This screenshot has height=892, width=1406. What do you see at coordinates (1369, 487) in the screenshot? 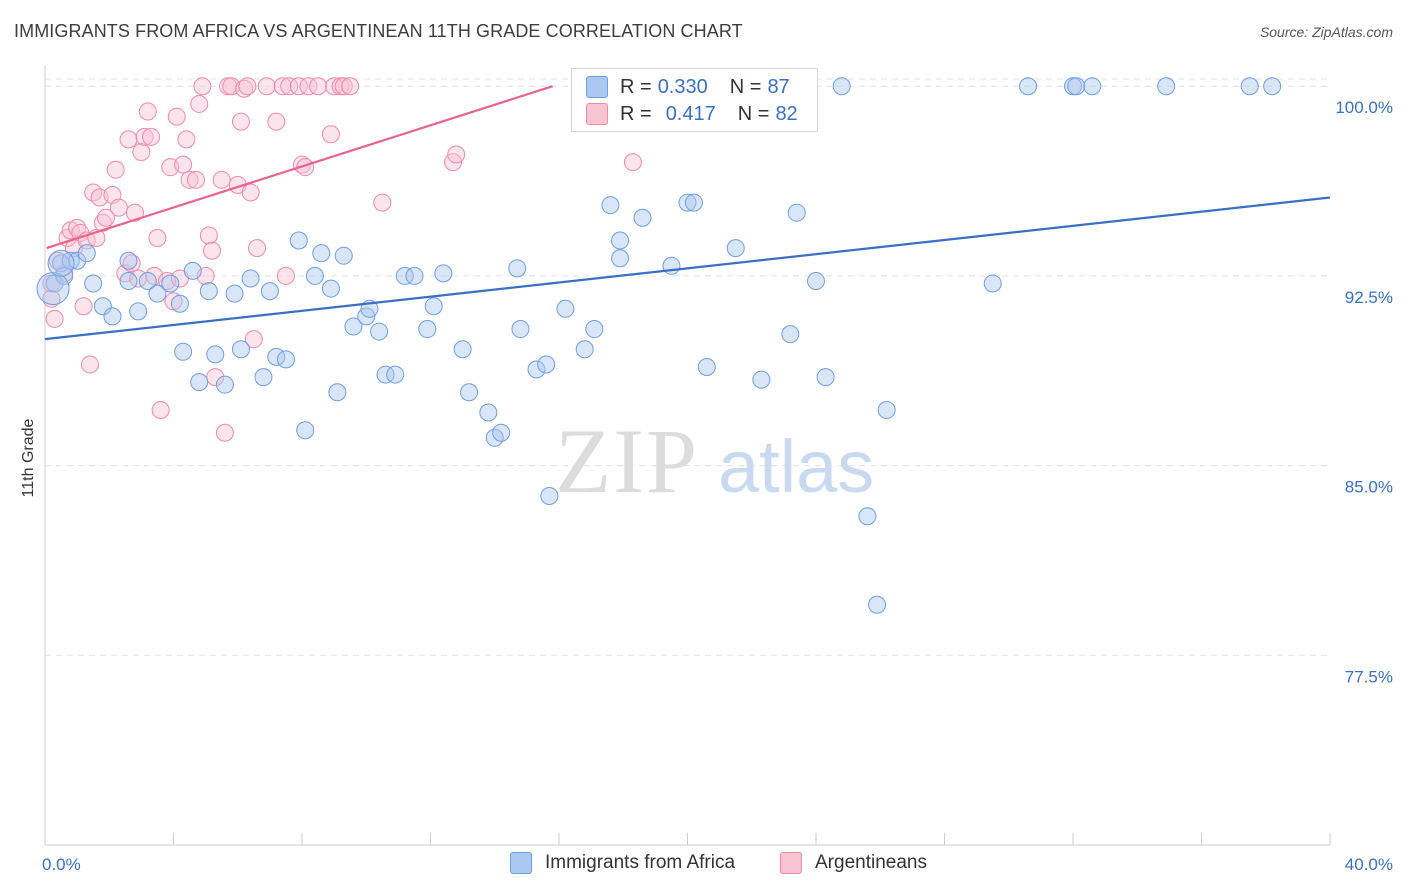
I see `y-tick-label: 85.0%` at bounding box center [1369, 487].